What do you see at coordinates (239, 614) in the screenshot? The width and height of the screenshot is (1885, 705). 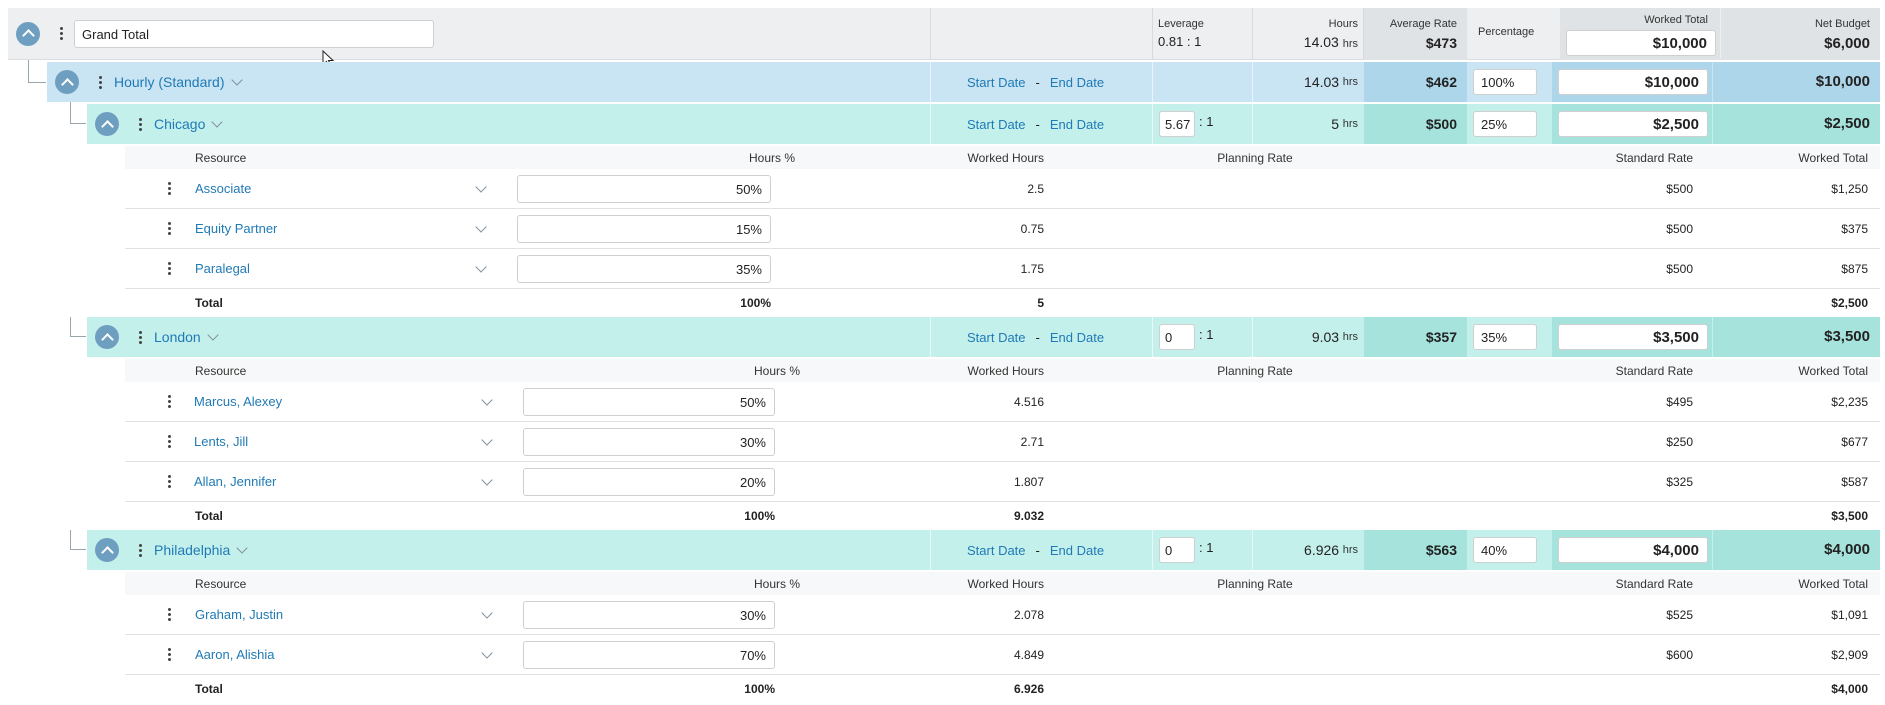 I see `resource-name: Graham, Justin` at bounding box center [239, 614].